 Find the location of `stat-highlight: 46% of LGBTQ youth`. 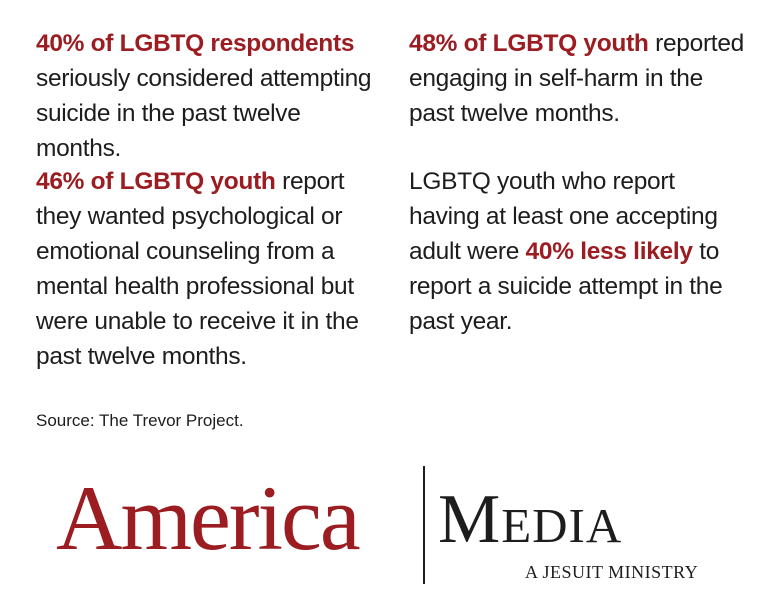

stat-highlight: 46% of LGBTQ youth is located at coordinates (156, 181).